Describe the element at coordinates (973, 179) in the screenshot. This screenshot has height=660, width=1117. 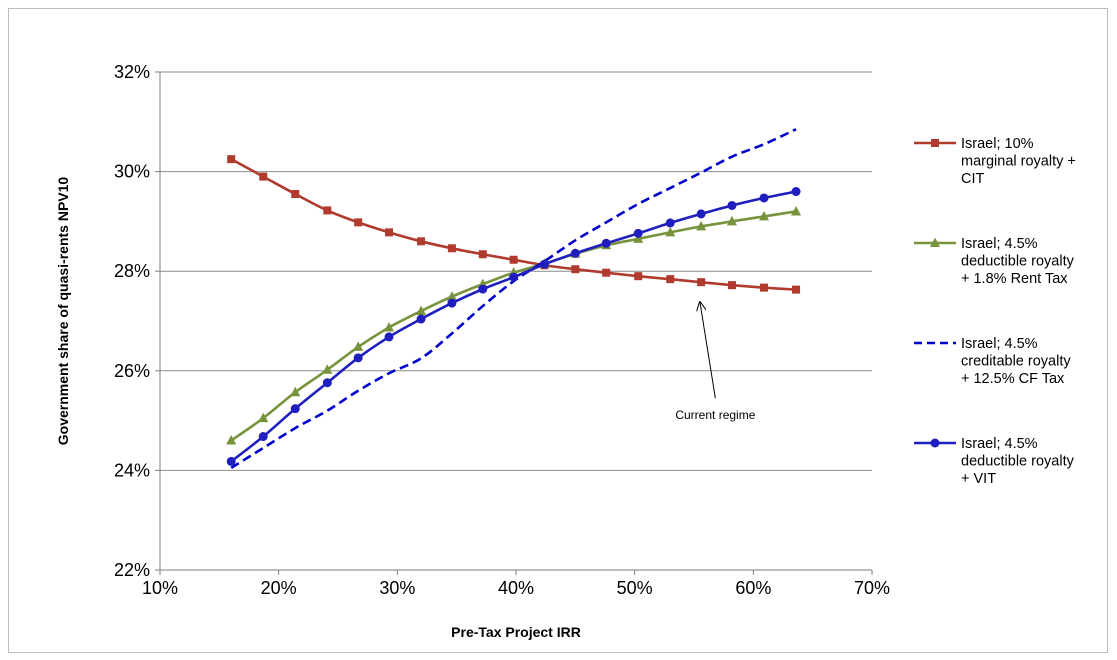
I see `legend-label: CIT` at that location.